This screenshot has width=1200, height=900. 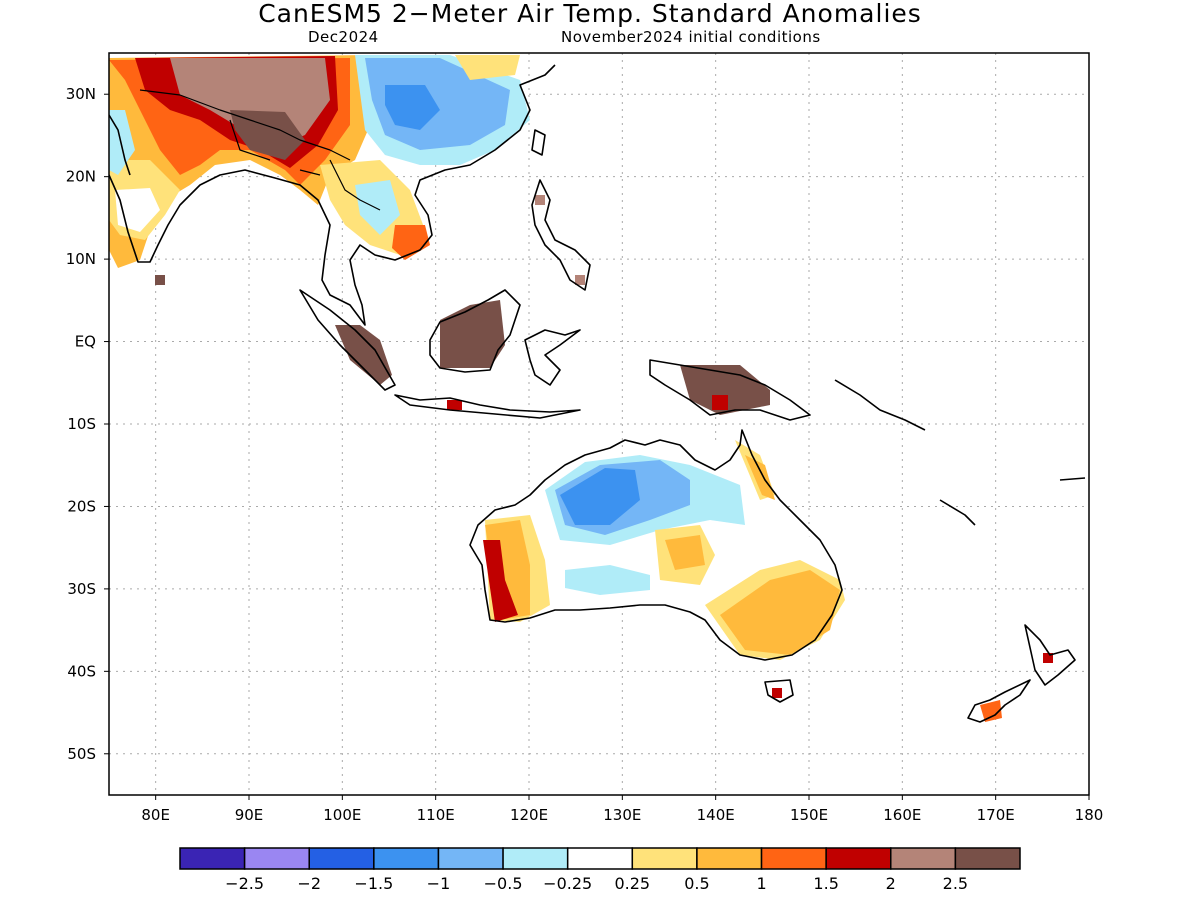 I want to click on sulawesi-coastline, so click(x=552, y=357).